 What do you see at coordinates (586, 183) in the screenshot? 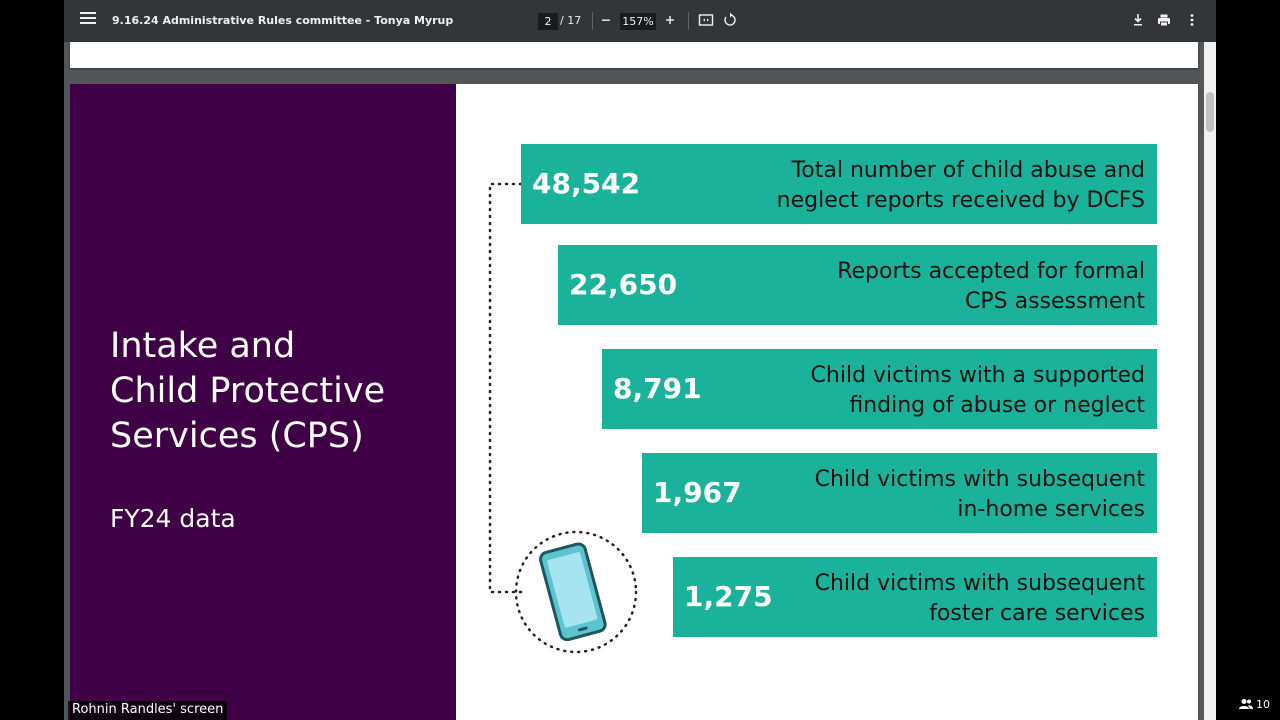
I see `stat-value: 48,542` at bounding box center [586, 183].